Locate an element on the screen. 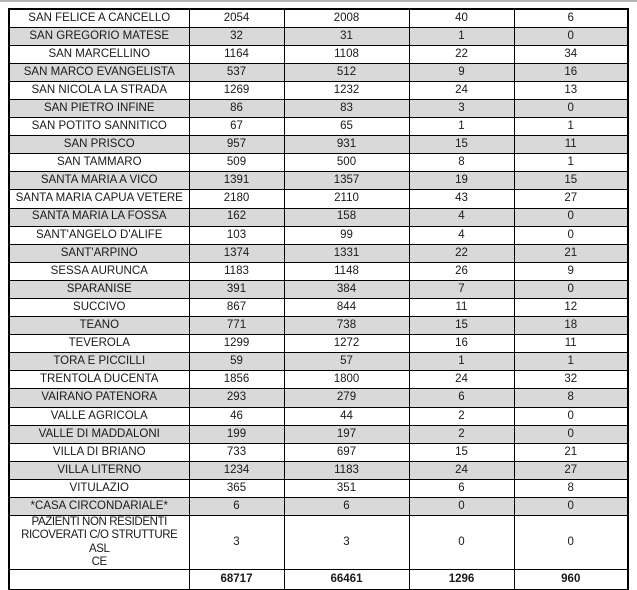  municipality-name-cell: SANT'ANGELO D'ALIFE is located at coordinates (99, 235).